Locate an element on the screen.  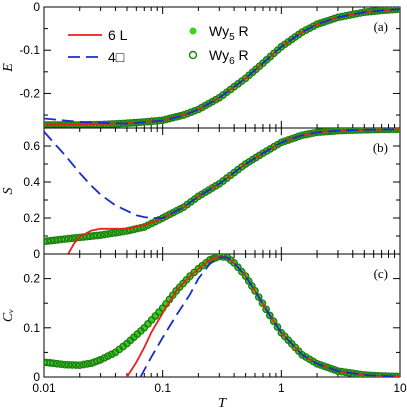
legend-label: 6 L is located at coordinates (118, 35).